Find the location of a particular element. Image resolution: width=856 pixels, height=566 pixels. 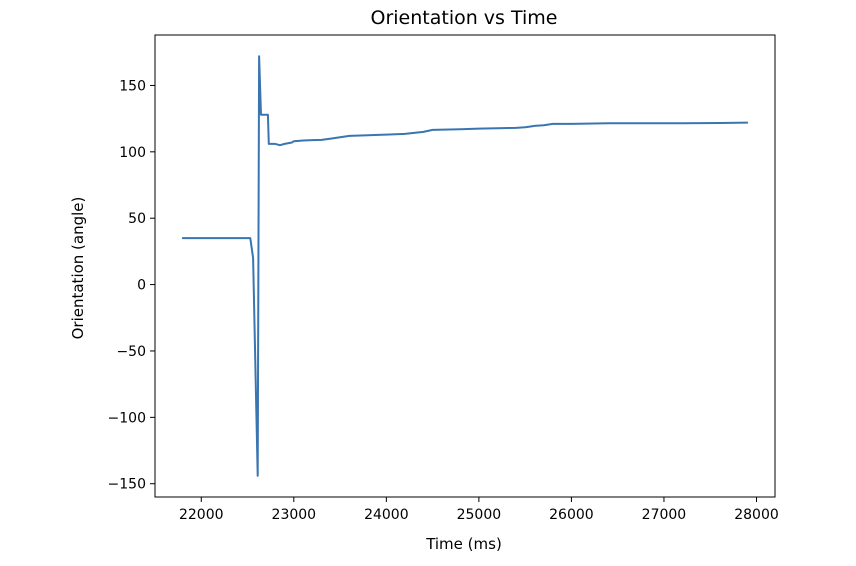

x-axis-label: Time (ms) is located at coordinates (463, 544).